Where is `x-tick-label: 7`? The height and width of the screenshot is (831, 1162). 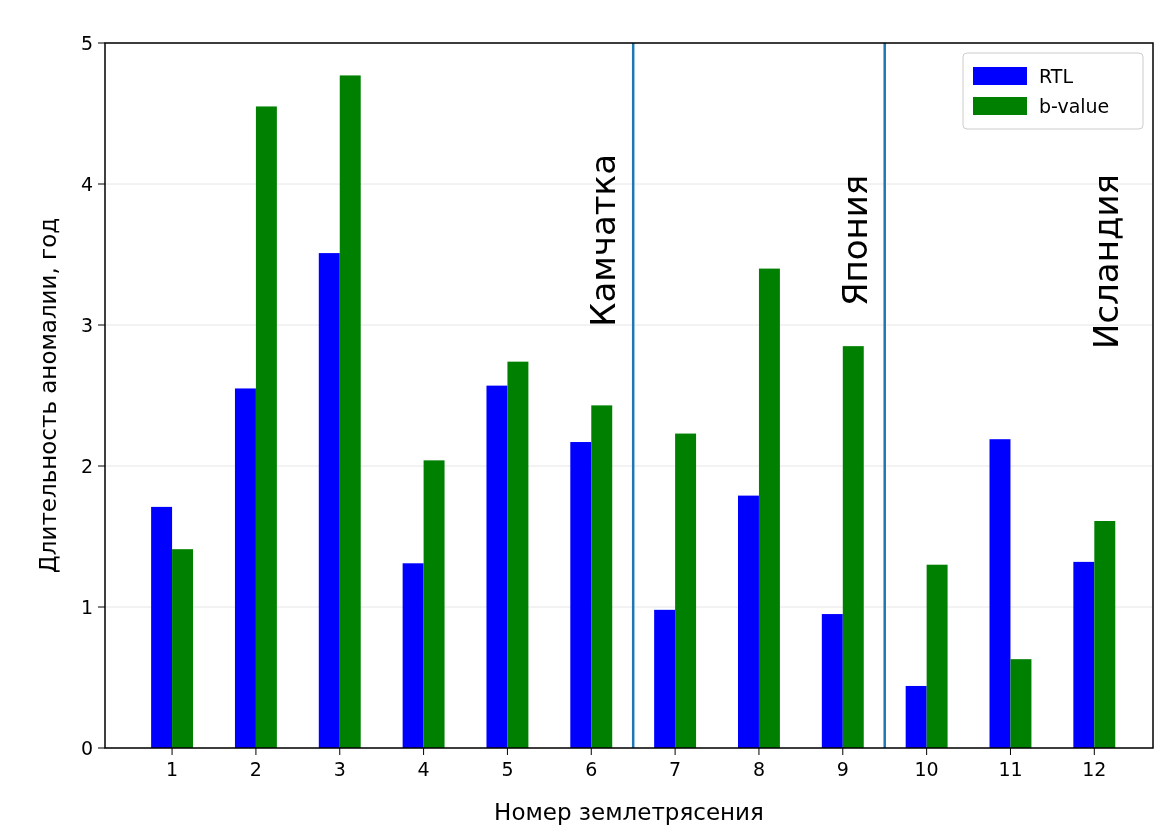 x-tick-label: 7 is located at coordinates (675, 769).